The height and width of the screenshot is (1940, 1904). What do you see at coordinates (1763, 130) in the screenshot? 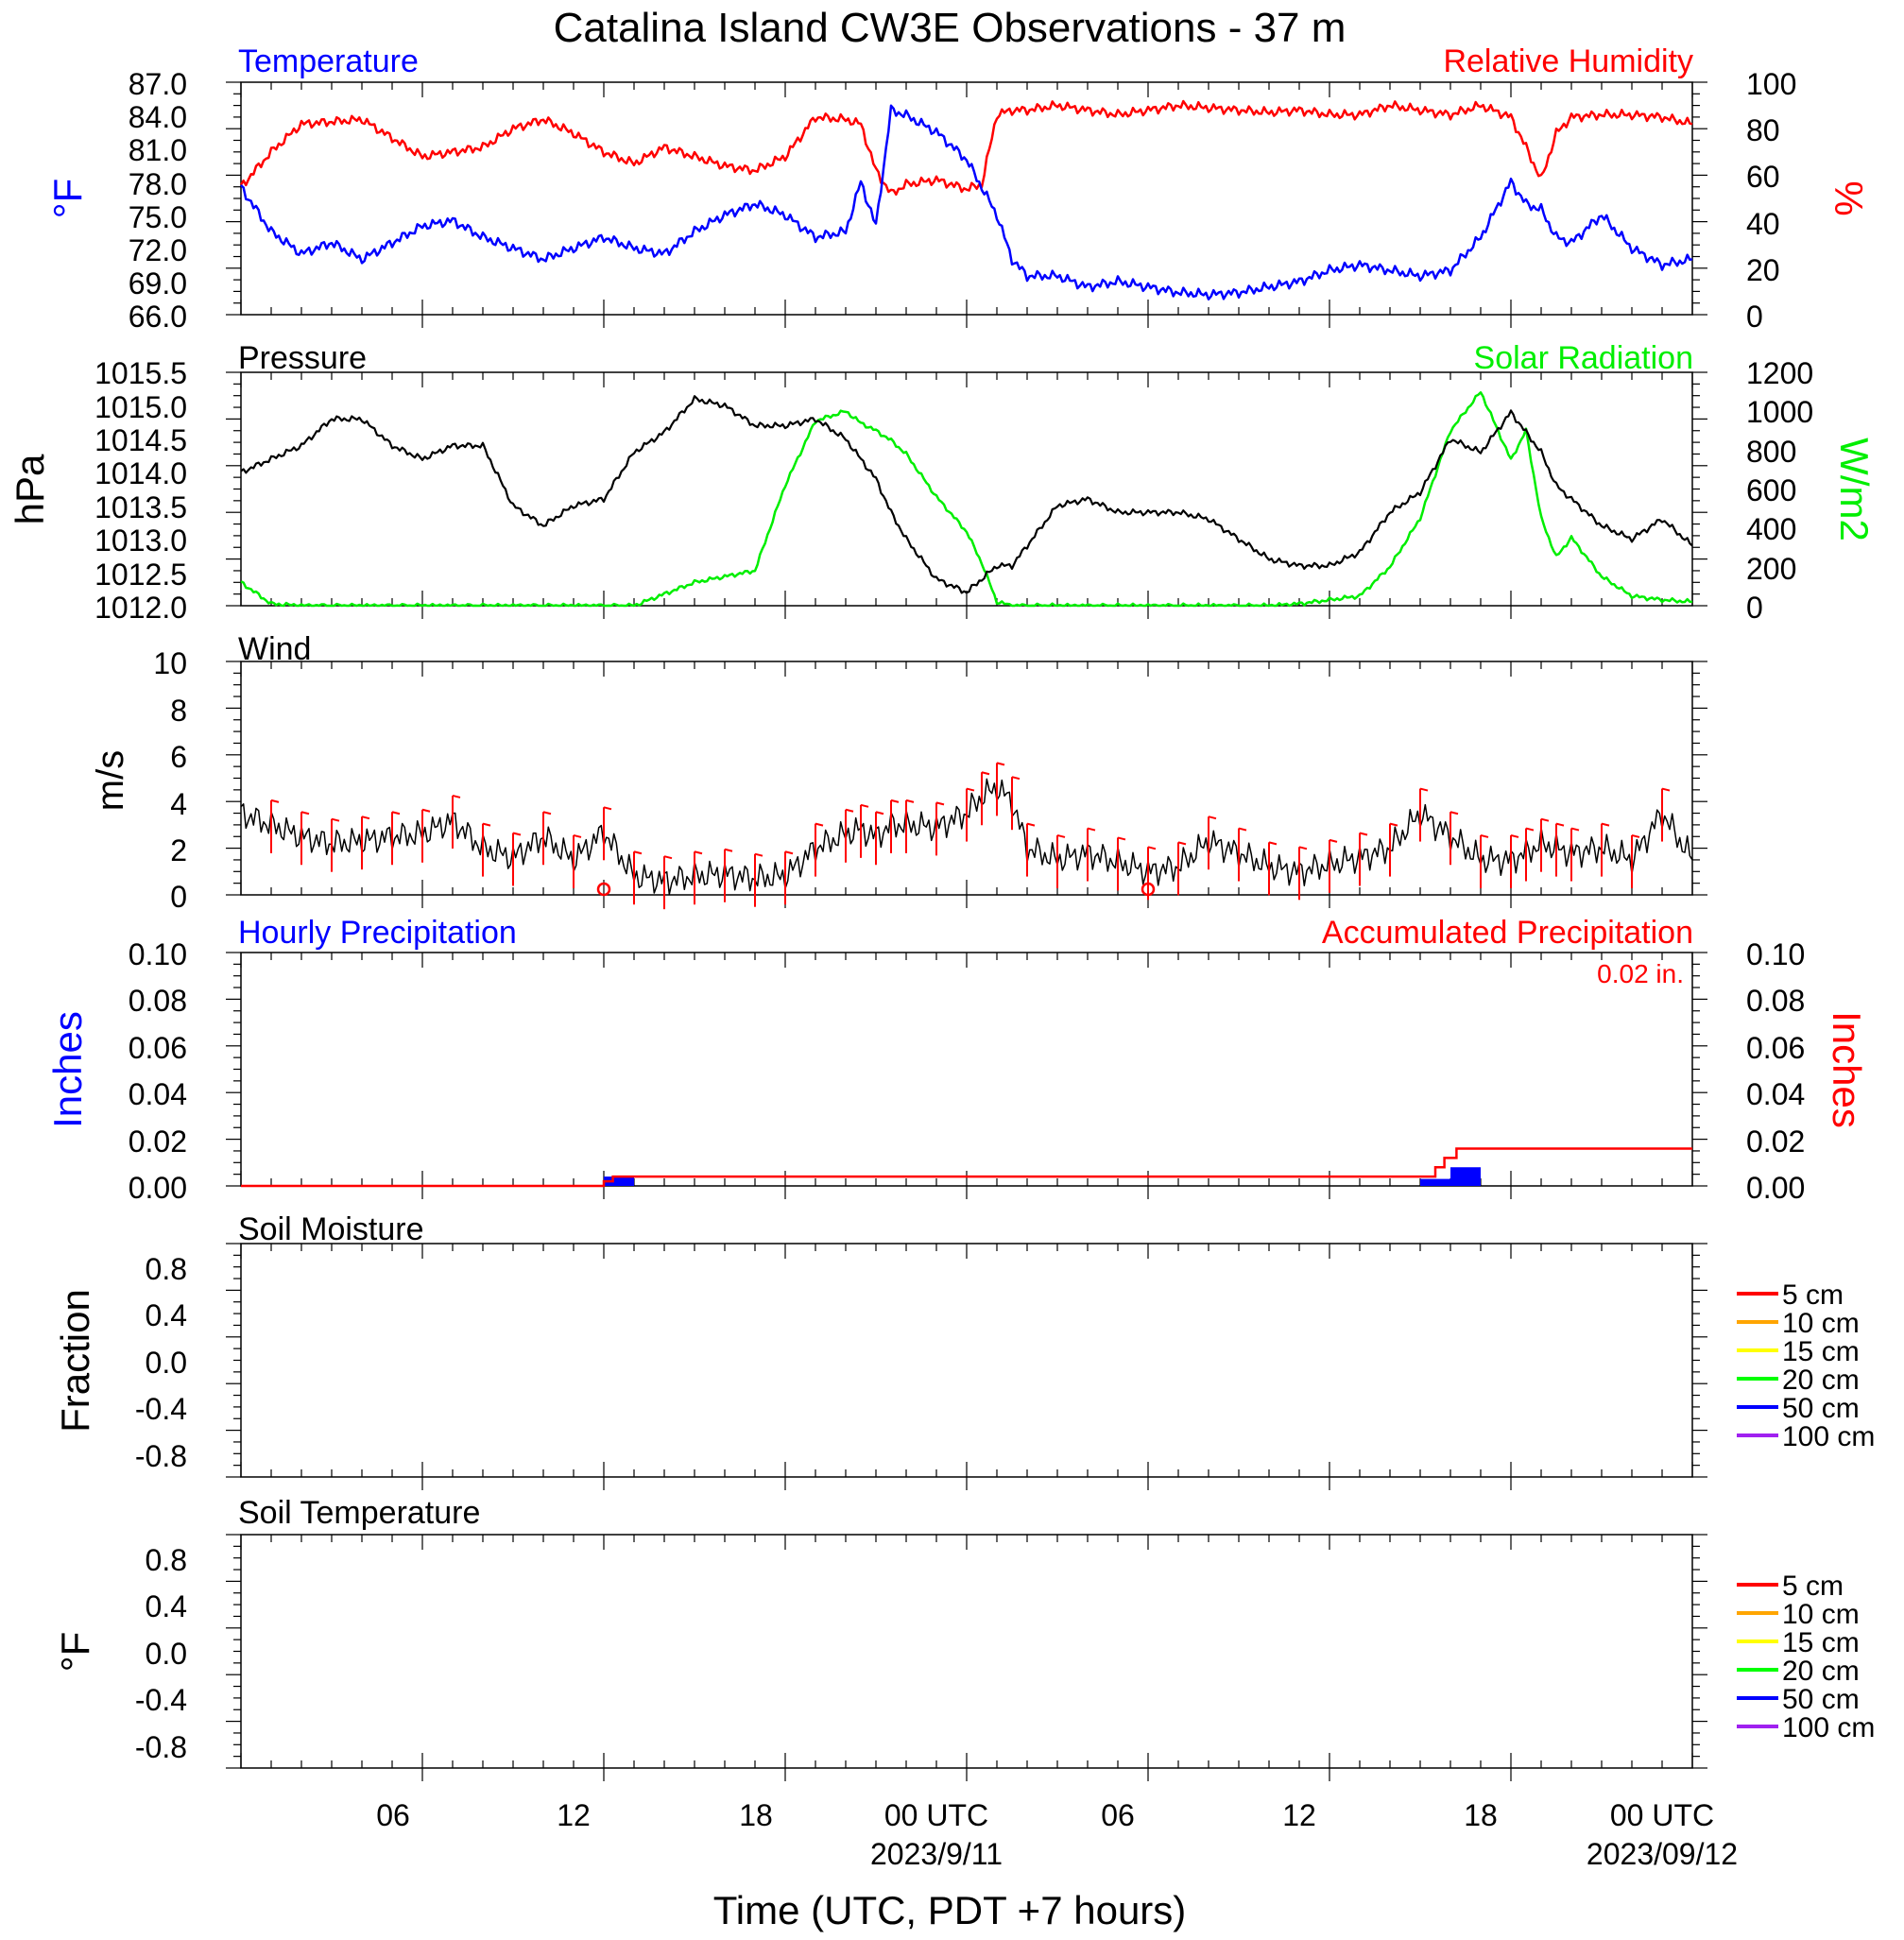
I see `humidity-tick-label: 80` at bounding box center [1763, 130].